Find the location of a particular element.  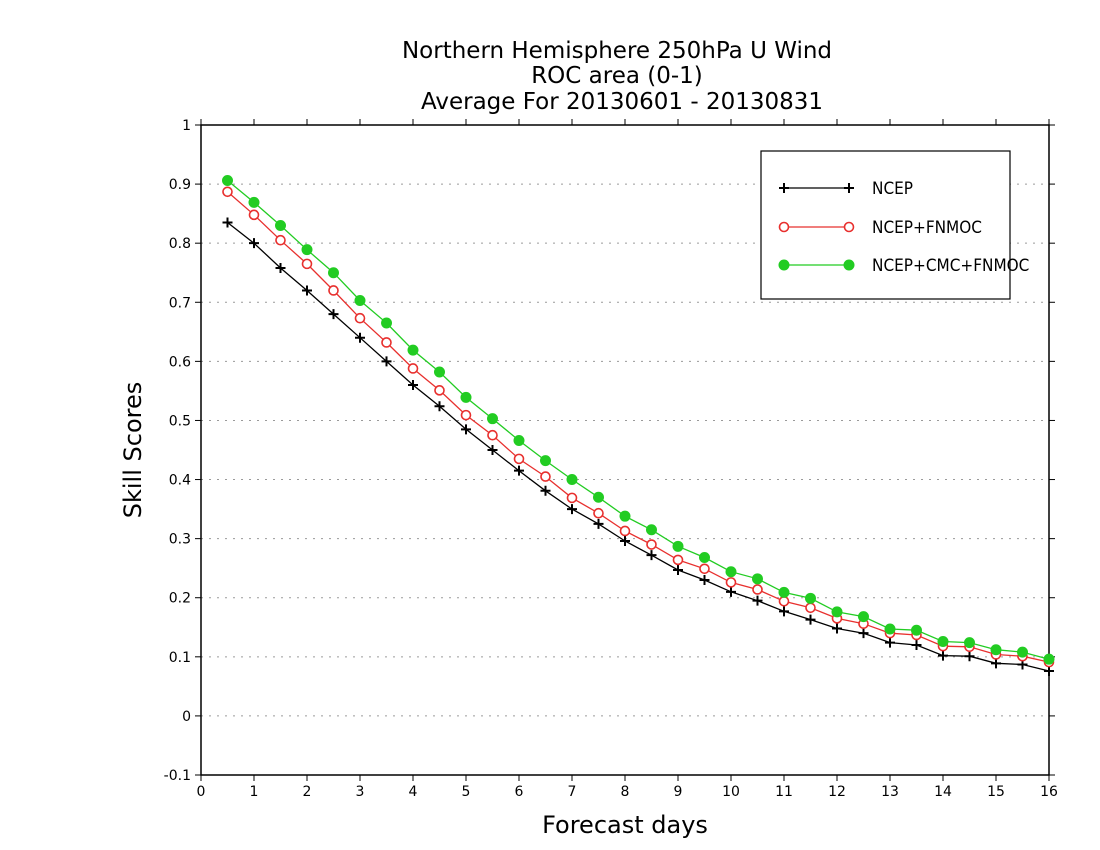

x-tick-label: 0 is located at coordinates (201, 792).